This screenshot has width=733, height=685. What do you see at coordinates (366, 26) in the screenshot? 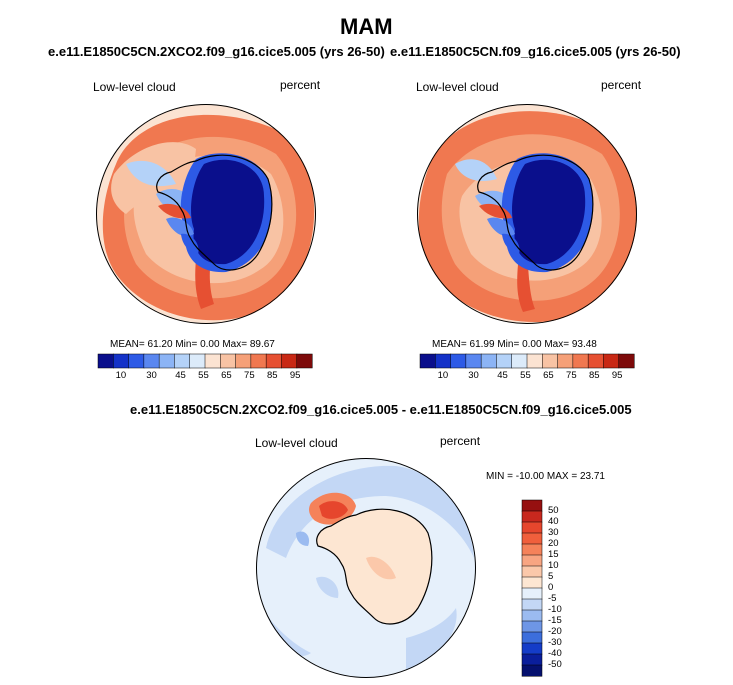
I see `figure-title: MAM` at bounding box center [366, 26].